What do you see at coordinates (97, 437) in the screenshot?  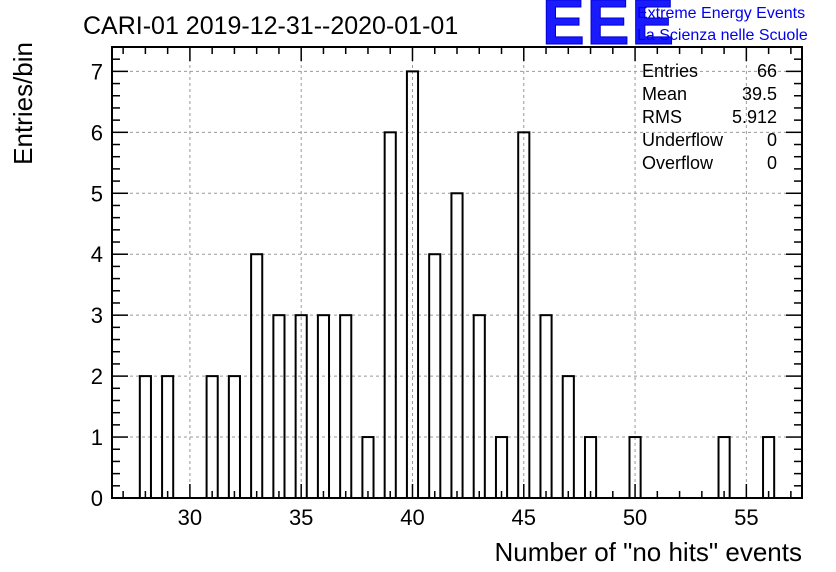 I see `y-tick-label: 1` at bounding box center [97, 437].